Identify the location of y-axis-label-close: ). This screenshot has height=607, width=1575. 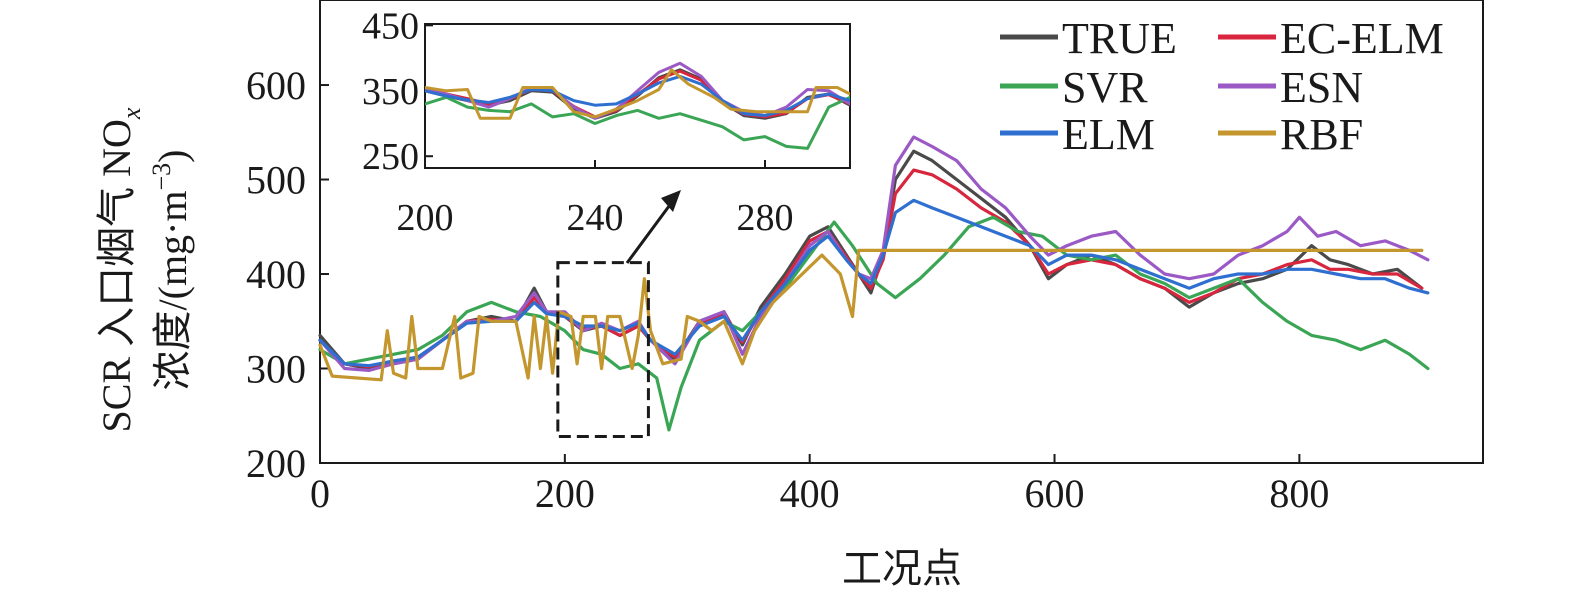
(172, 156).